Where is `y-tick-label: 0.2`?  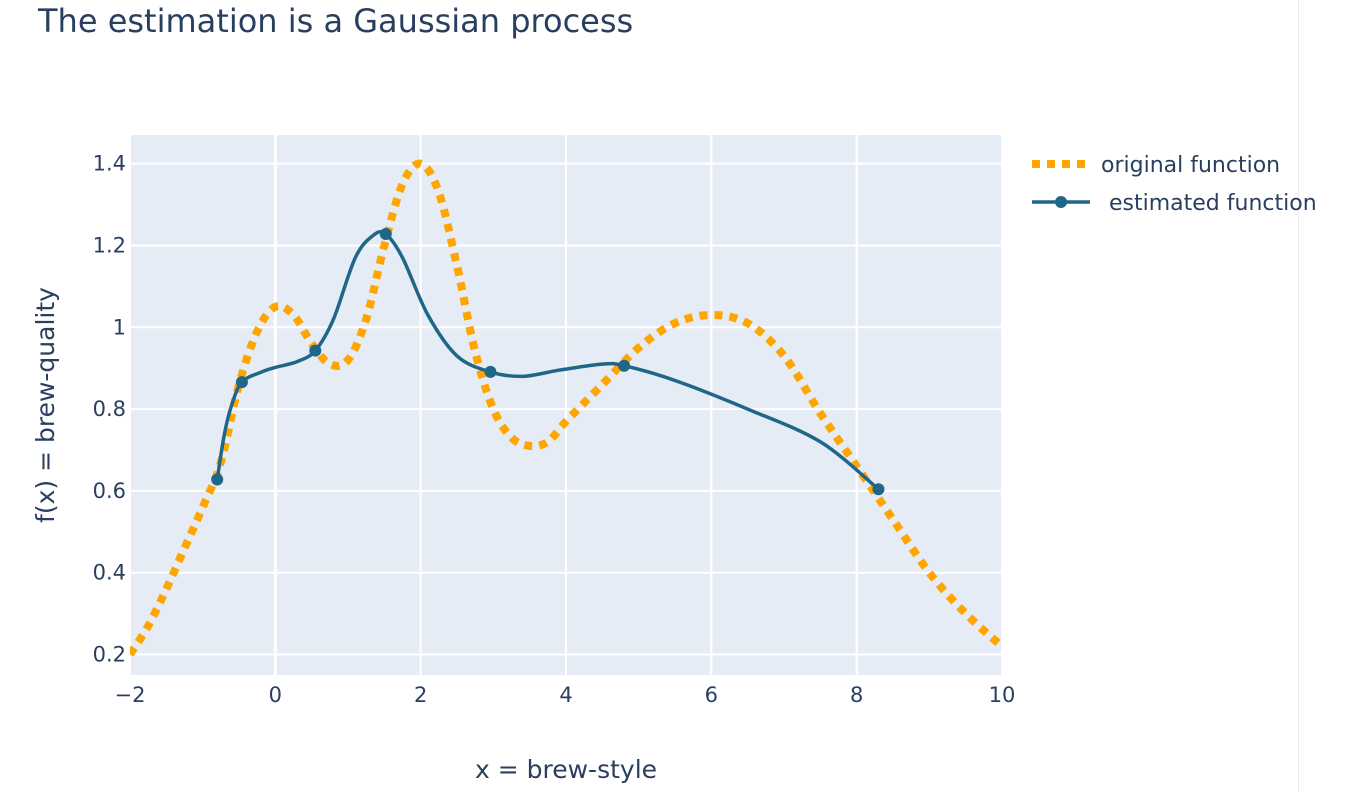
y-tick-label: 0.2 is located at coordinates (109, 655).